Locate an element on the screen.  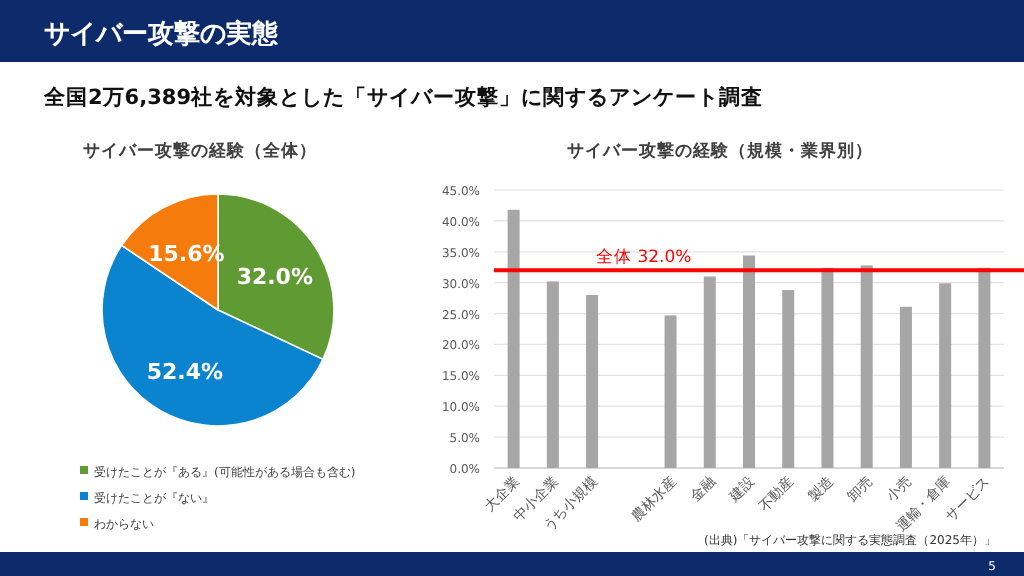
ref-line-label: 全体 32.0% is located at coordinates (644, 257).